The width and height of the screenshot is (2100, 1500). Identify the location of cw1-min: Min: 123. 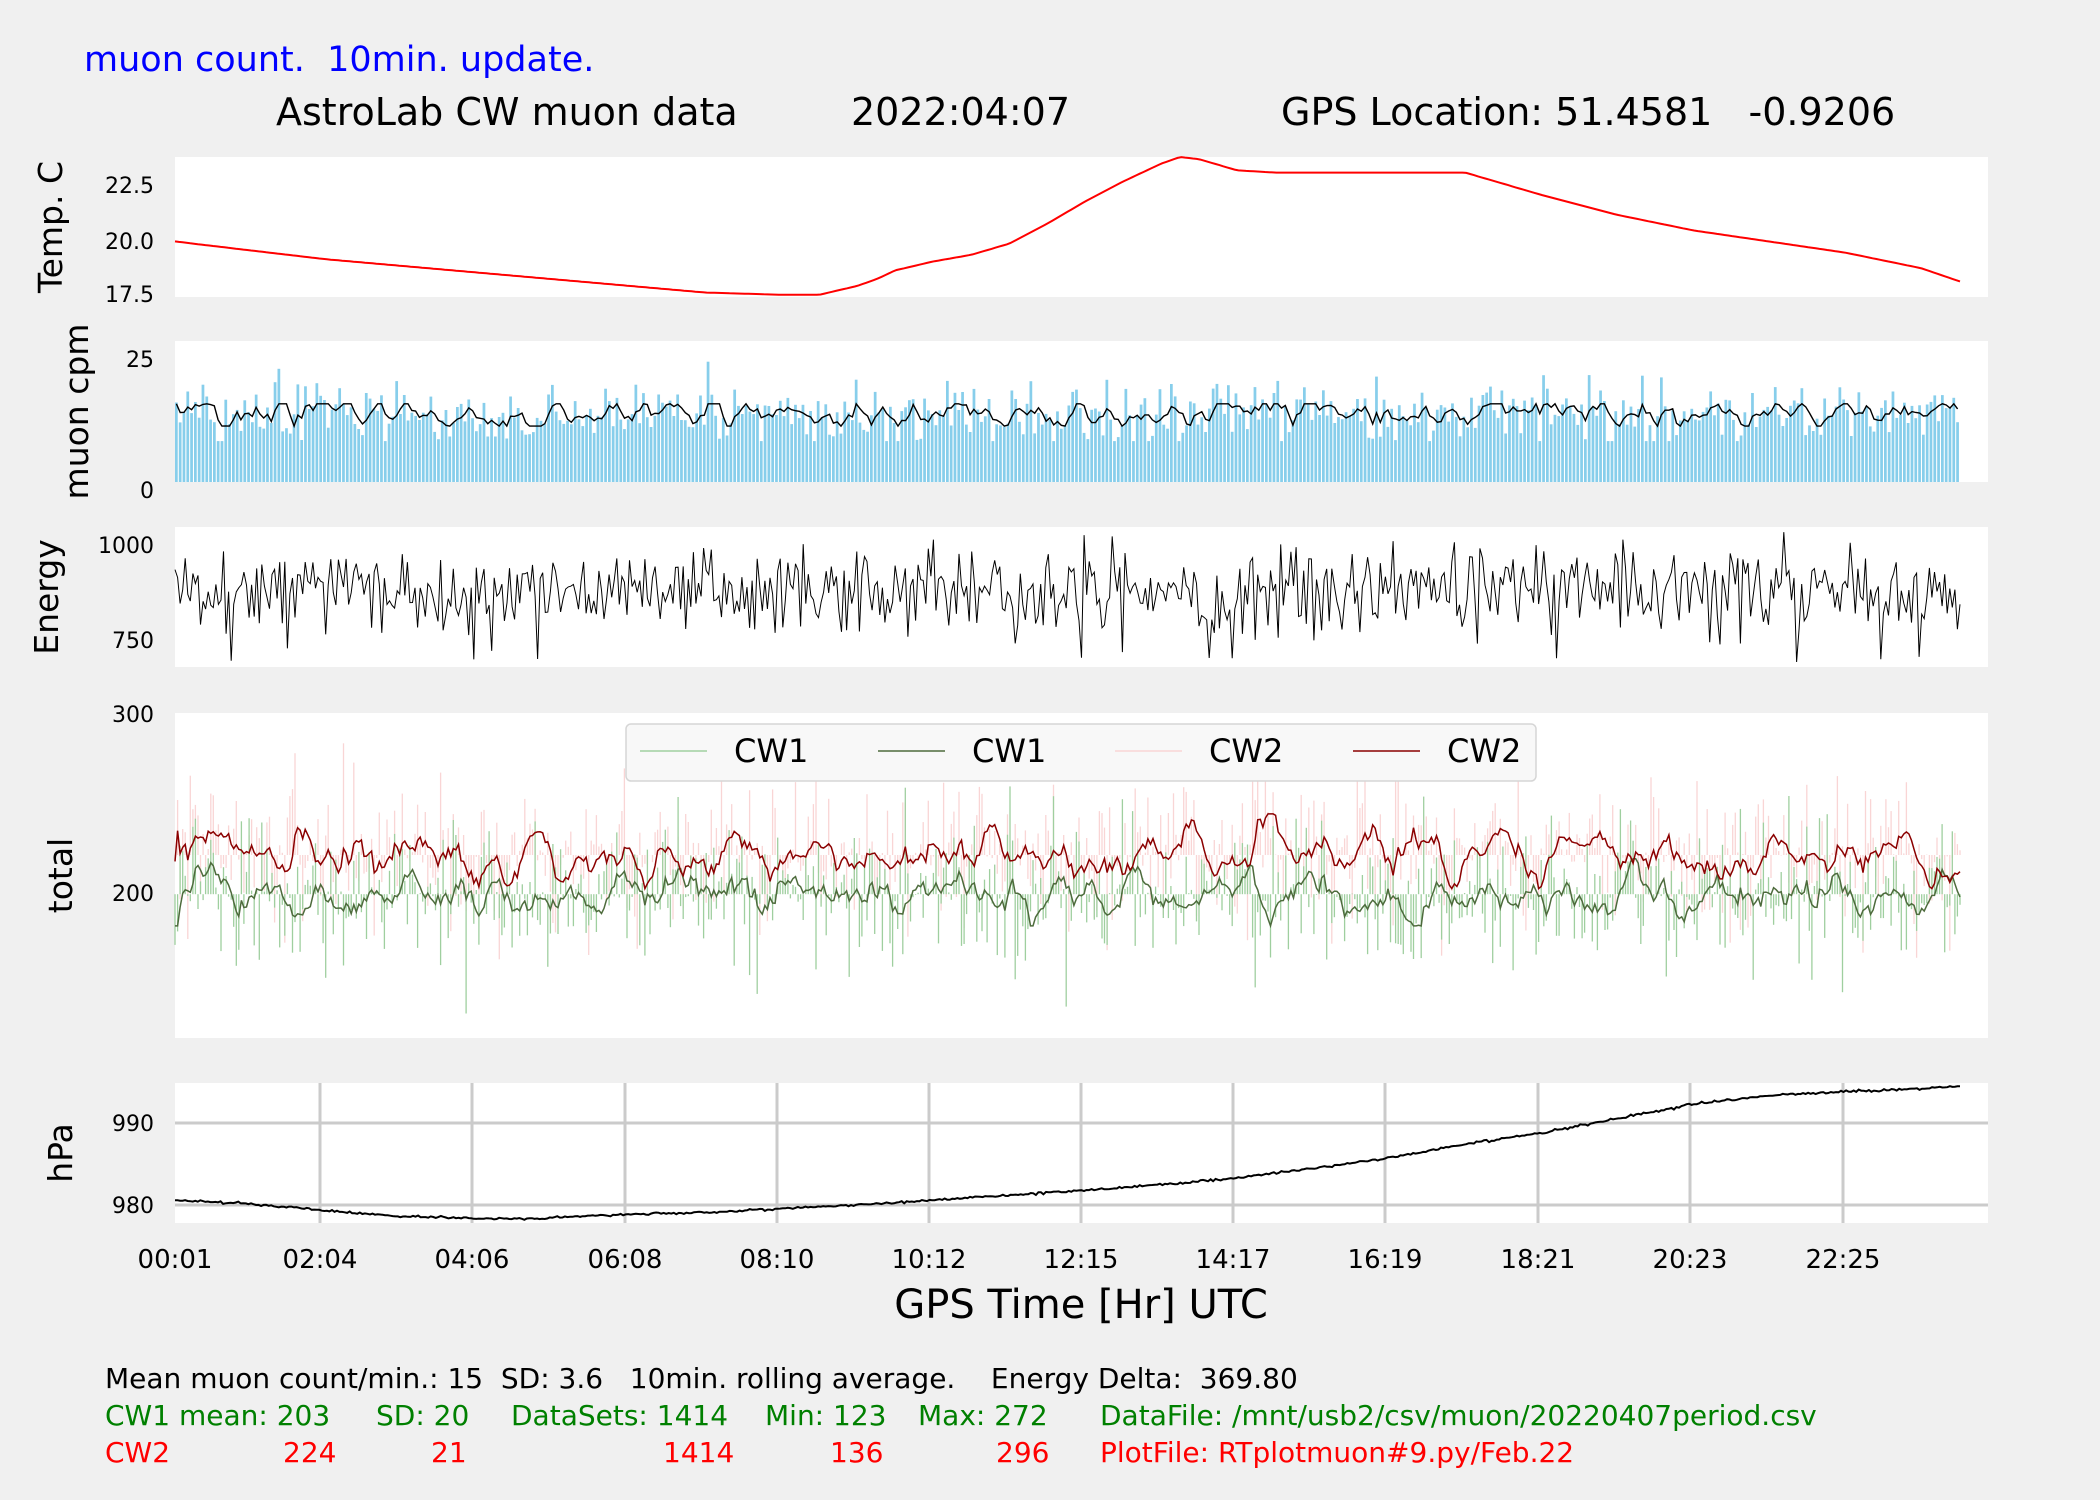
(826, 1415).